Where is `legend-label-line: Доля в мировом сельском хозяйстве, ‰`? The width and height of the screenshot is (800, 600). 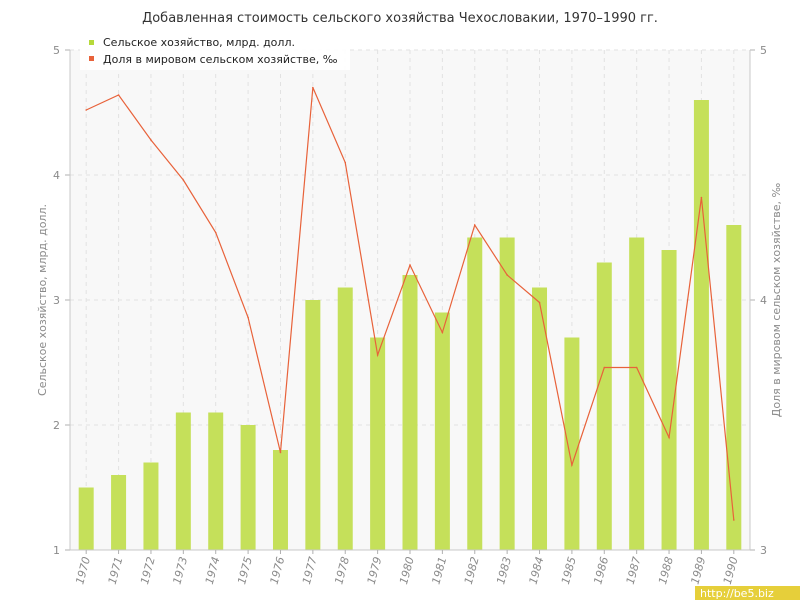 legend-label-line: Доля в мировом сельском хозяйстве, ‰ is located at coordinates (220, 59).